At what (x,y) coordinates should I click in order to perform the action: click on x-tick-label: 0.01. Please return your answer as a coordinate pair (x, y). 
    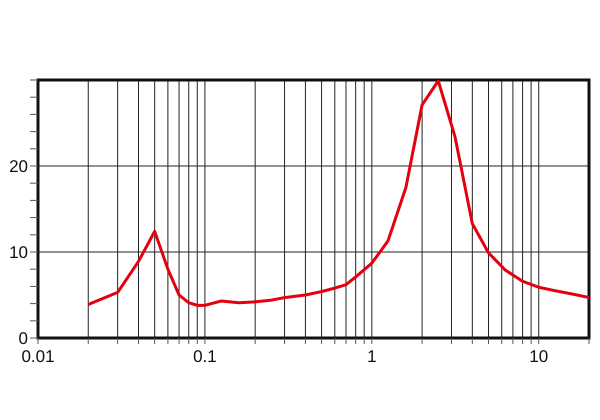
    Looking at the image, I should click on (38, 356).